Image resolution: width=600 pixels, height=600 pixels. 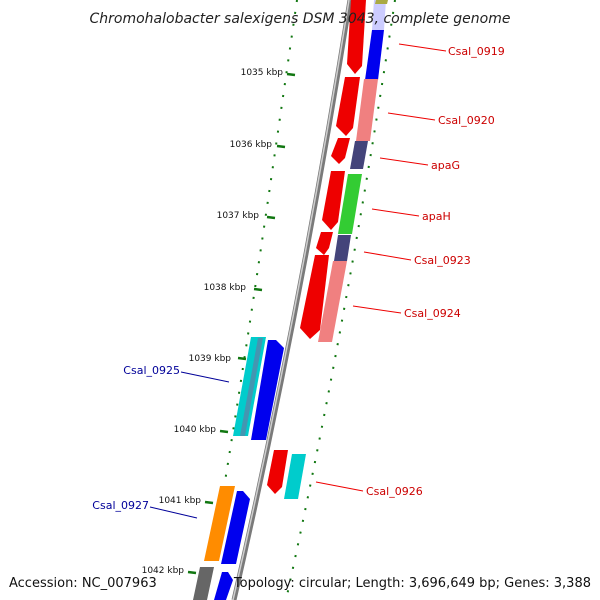 What do you see at coordinates (432, 313) in the screenshot?
I see `gene-label-csal-0924: Csal_0924` at bounding box center [432, 313].